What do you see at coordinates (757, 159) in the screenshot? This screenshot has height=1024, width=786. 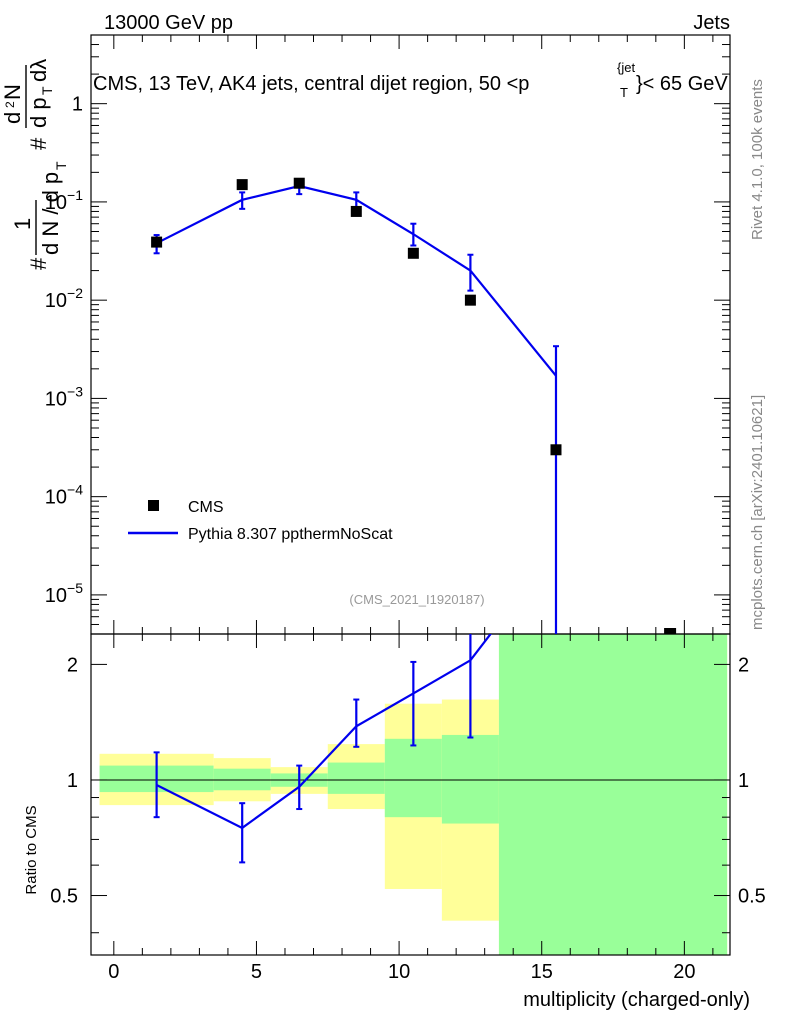 I see `rivet-label: Rivet 4.1.0, 100k events` at bounding box center [757, 159].